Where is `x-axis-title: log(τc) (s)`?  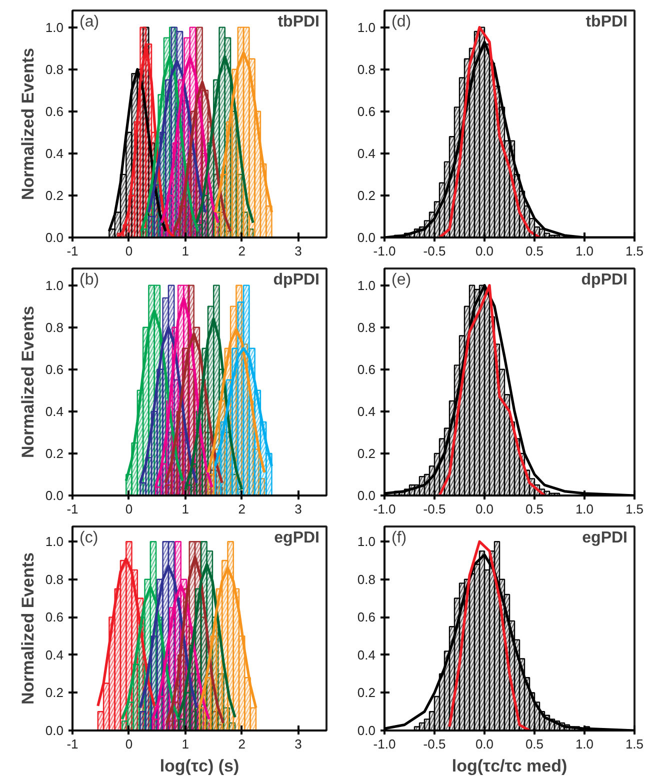
x-axis-title: log(τc) (s) is located at coordinates (200, 766).